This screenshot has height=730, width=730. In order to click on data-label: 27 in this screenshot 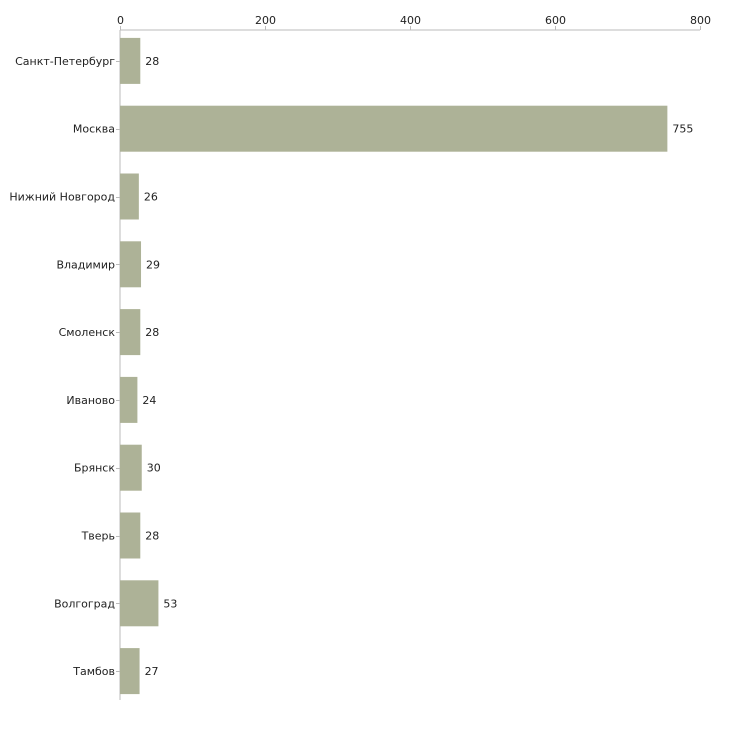, I will do `click(152, 671)`.